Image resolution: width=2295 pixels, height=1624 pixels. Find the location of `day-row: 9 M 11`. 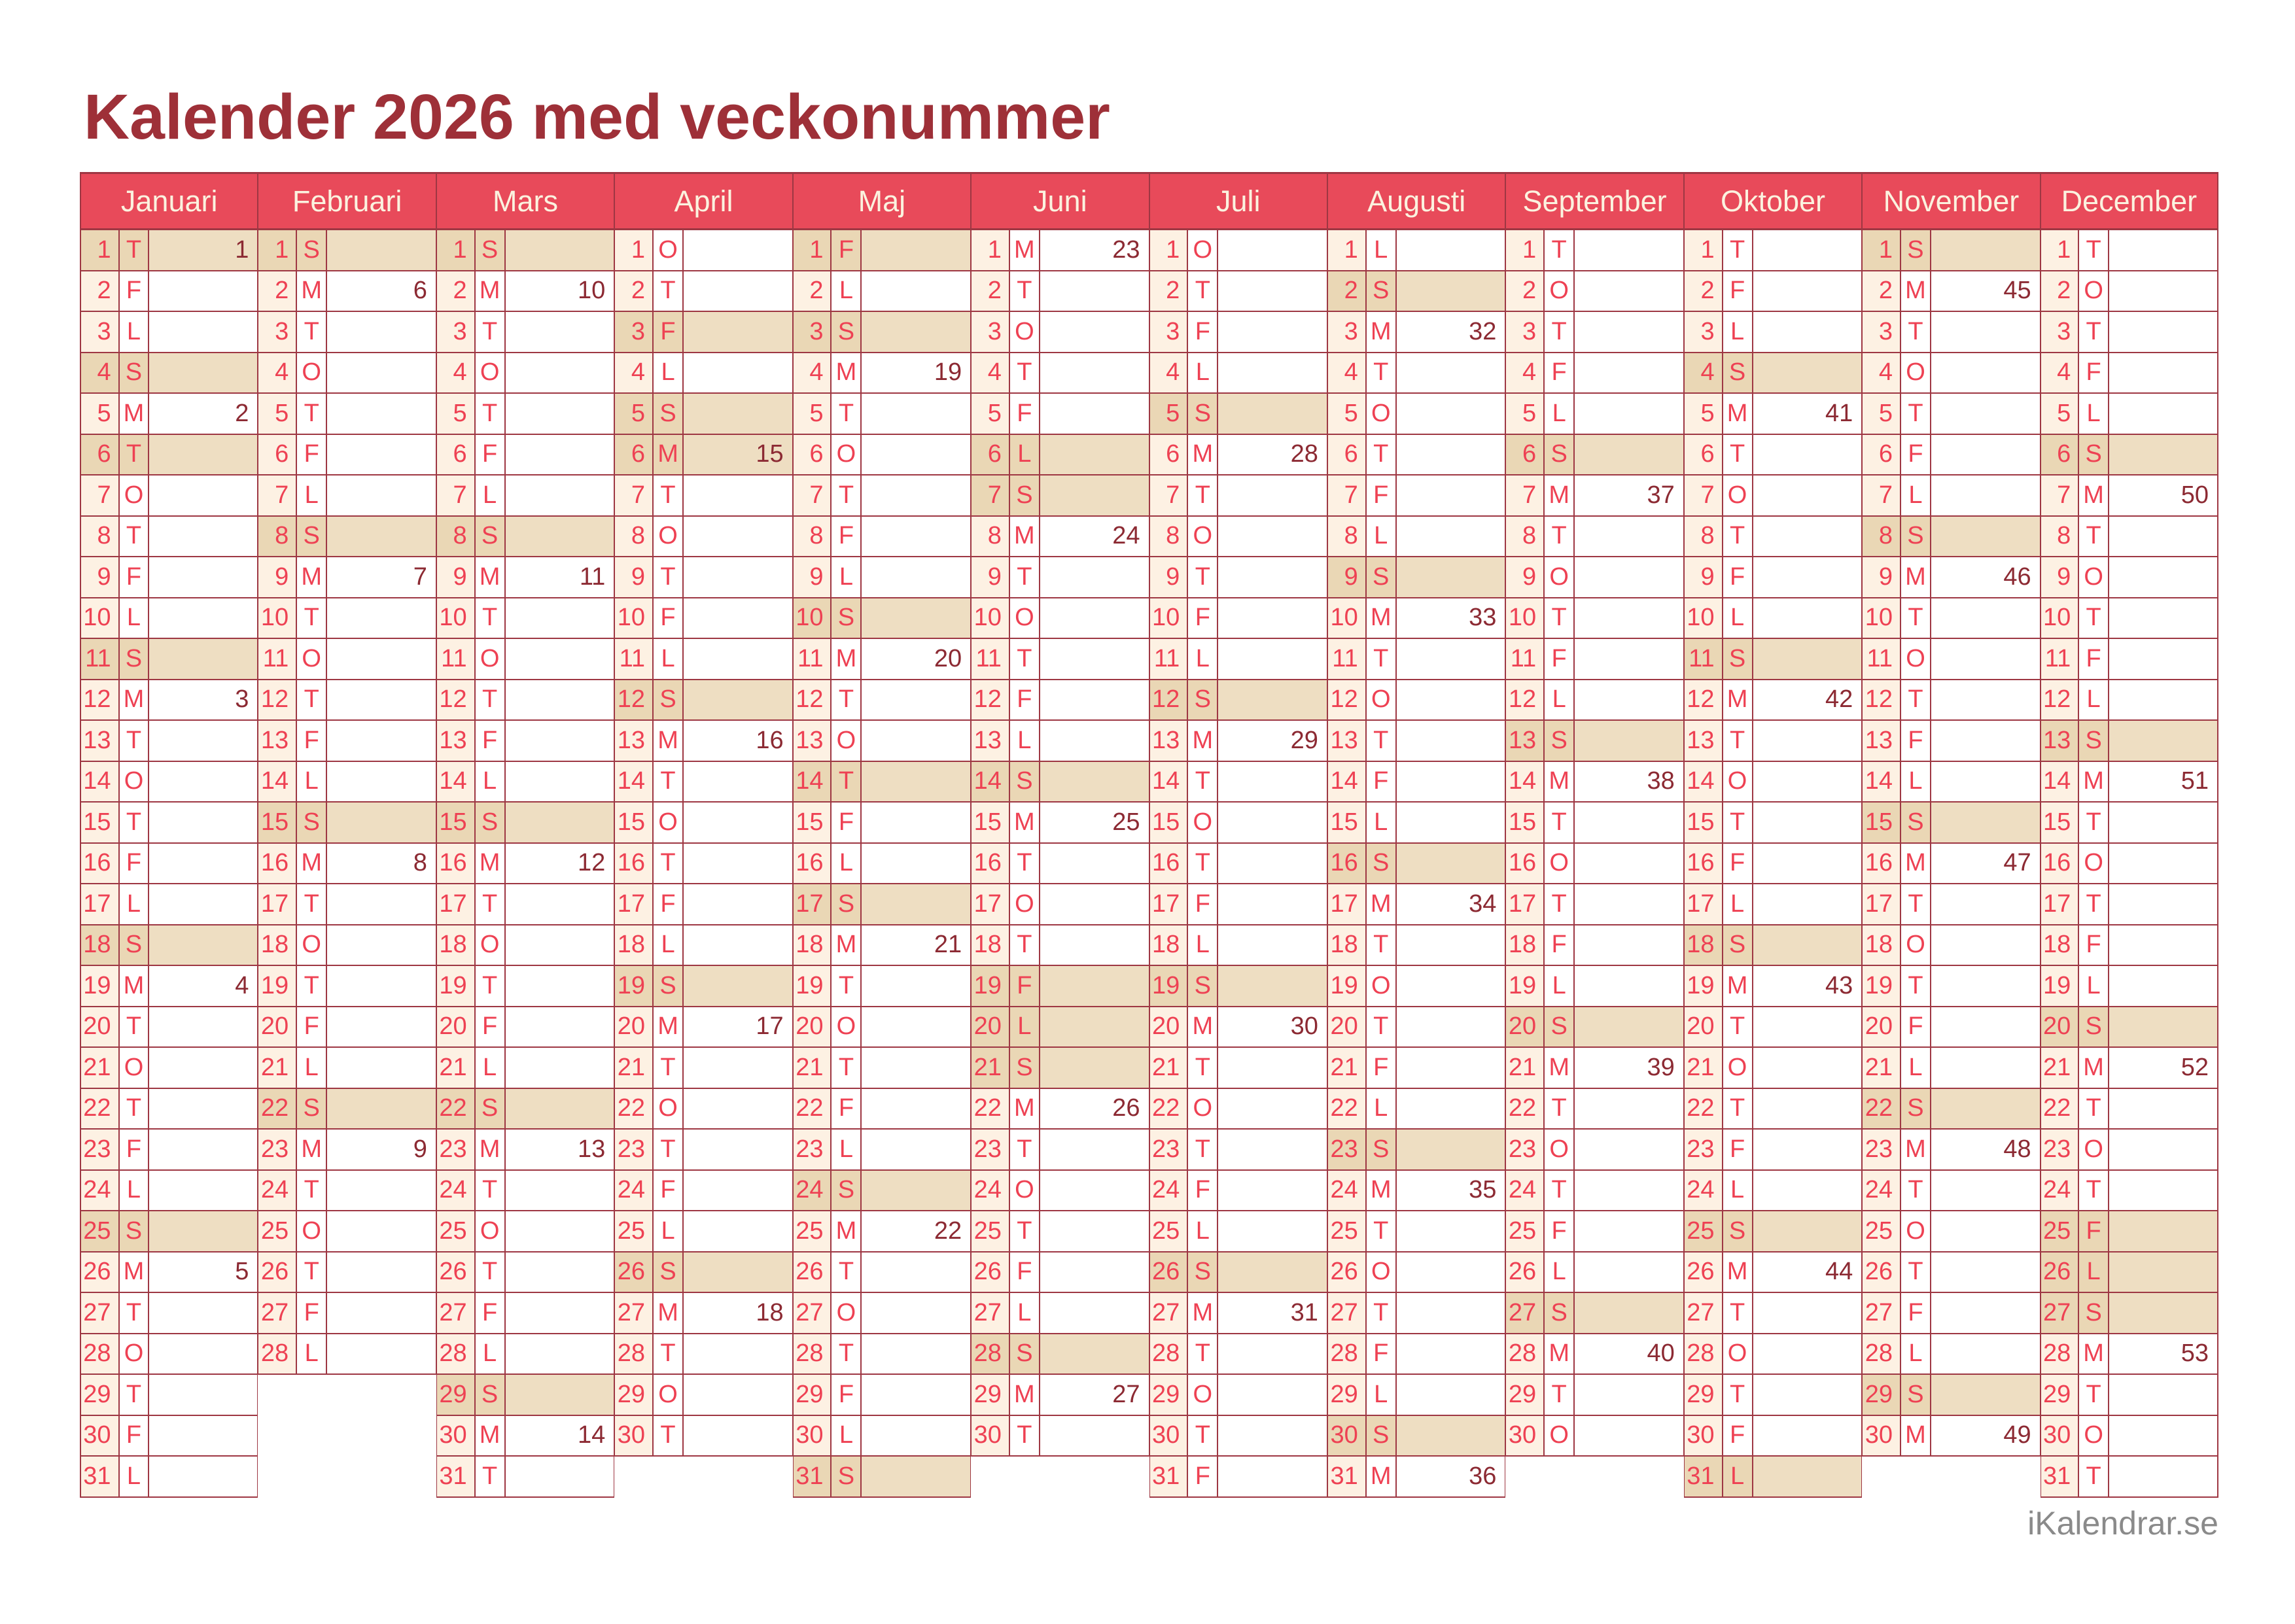

day-row: 9 M 11 is located at coordinates (525, 577).